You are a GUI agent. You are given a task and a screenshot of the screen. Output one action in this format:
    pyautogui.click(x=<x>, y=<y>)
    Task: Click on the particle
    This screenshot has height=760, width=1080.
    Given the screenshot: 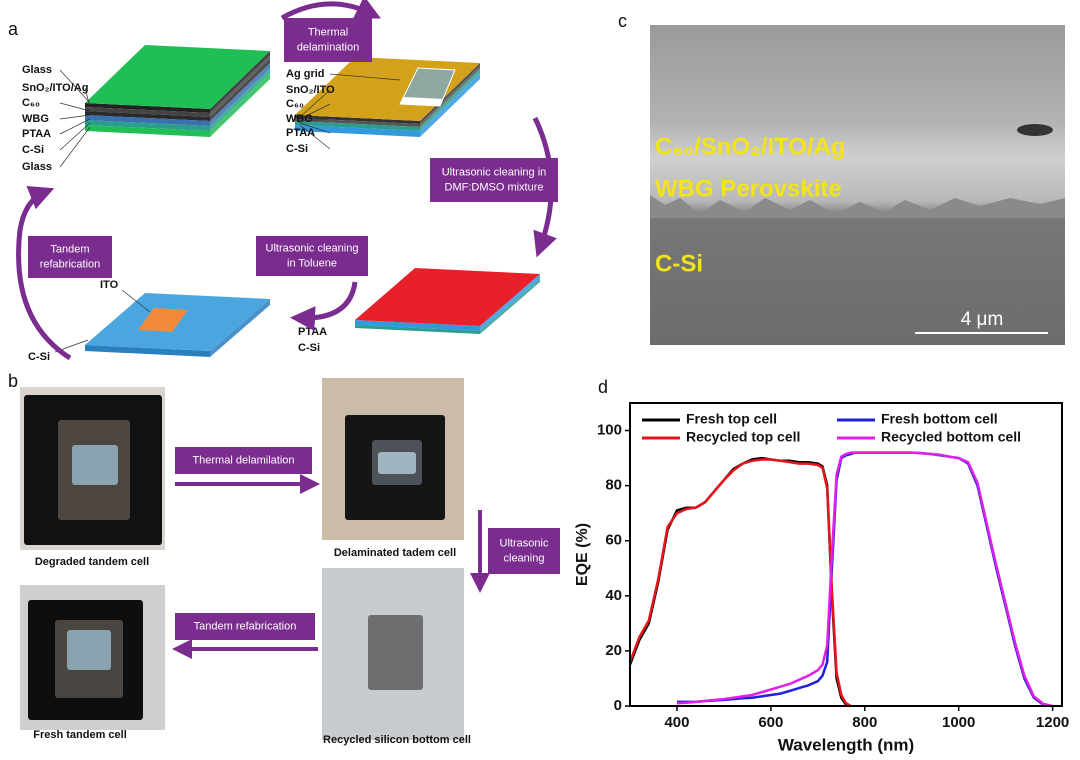 What is the action you would take?
    pyautogui.click(x=1035, y=130)
    